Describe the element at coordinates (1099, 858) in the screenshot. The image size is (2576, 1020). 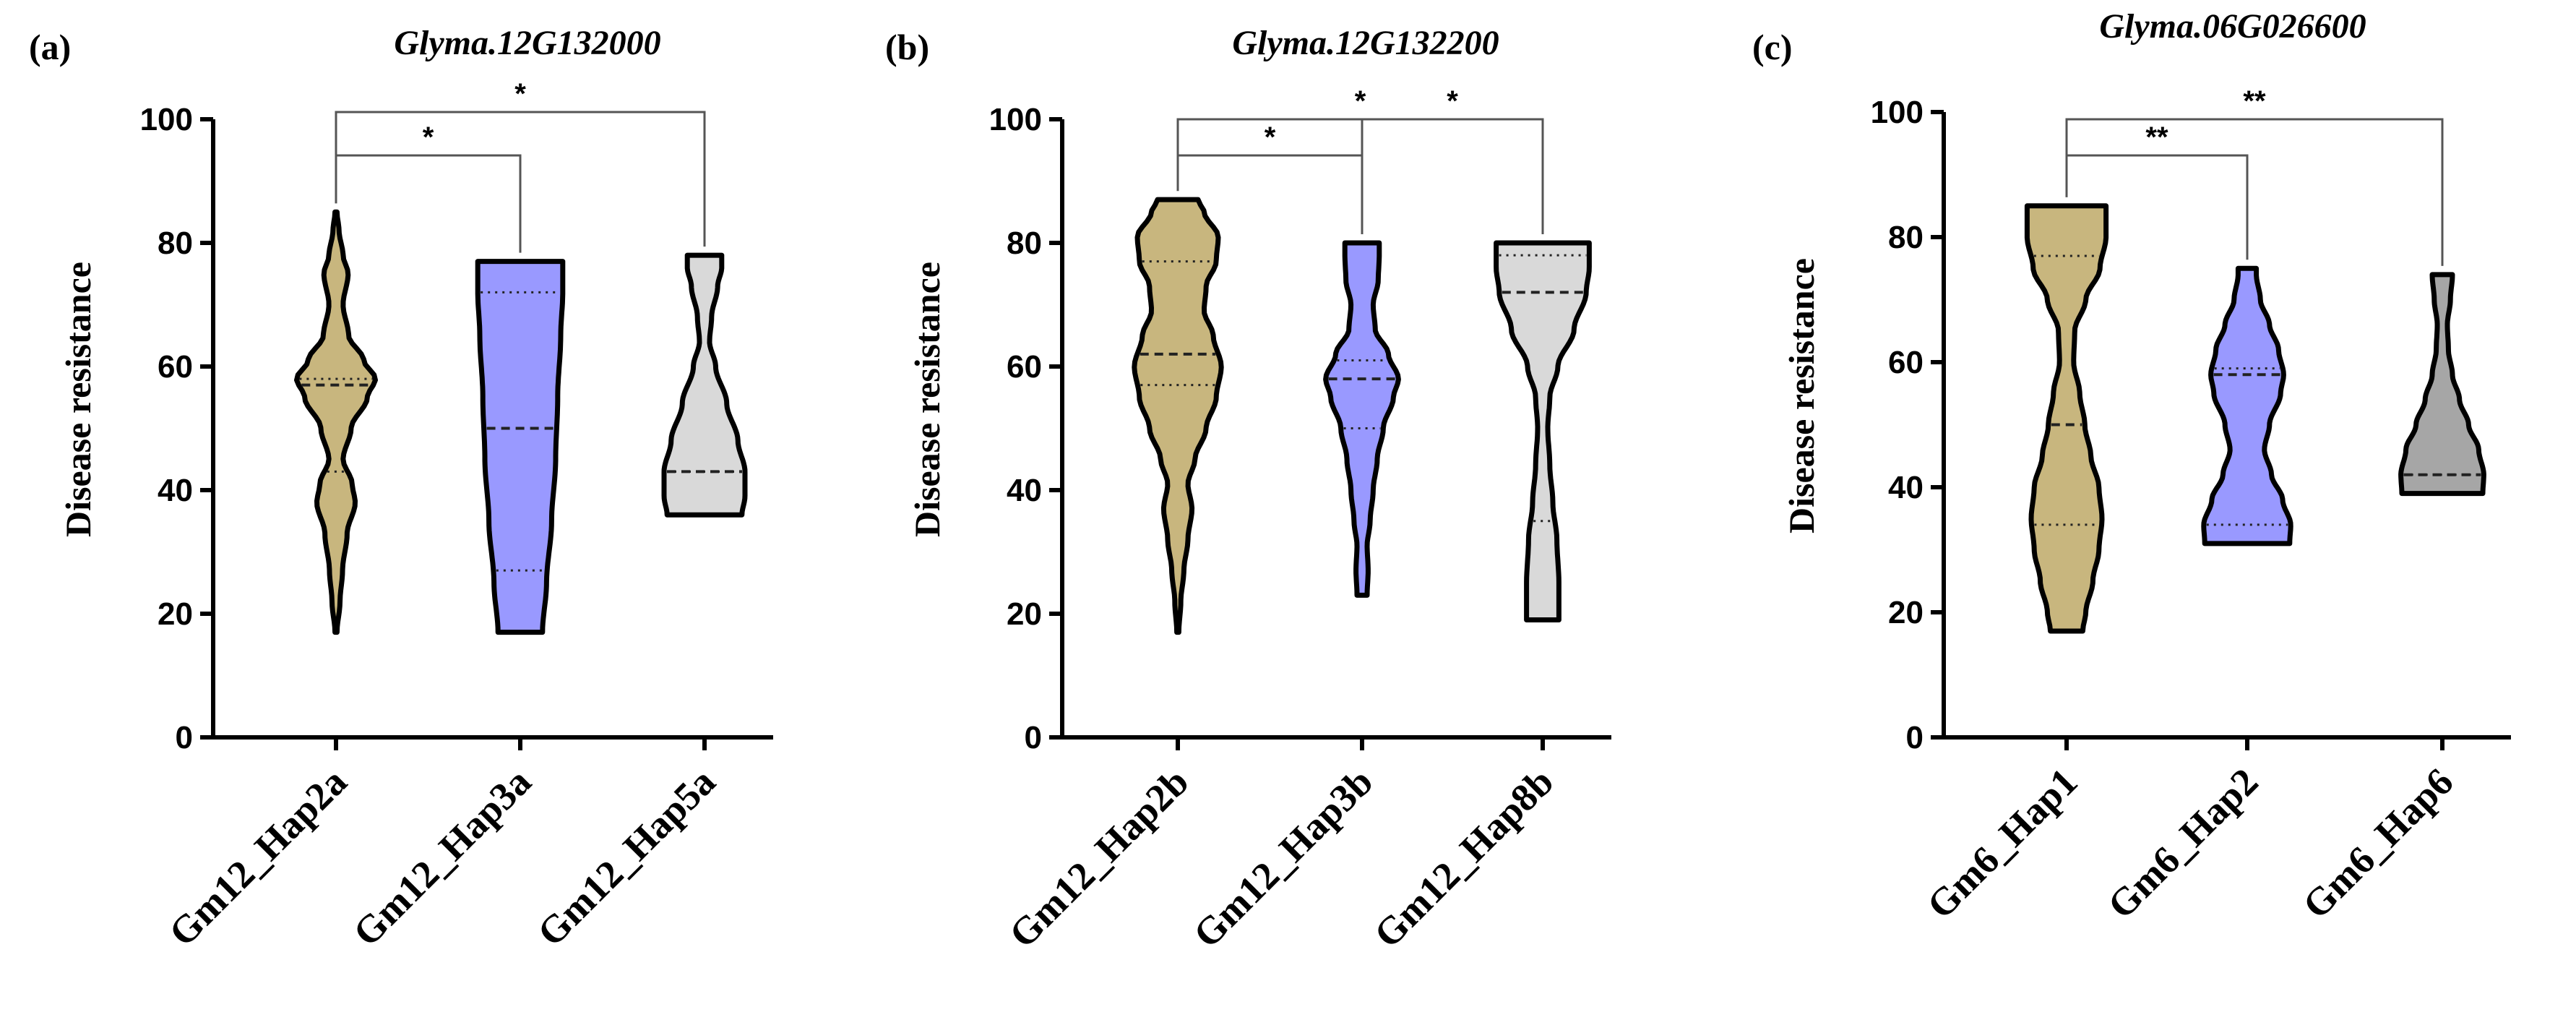
I see `x-category-label: Gm12_Hap2b` at that location.